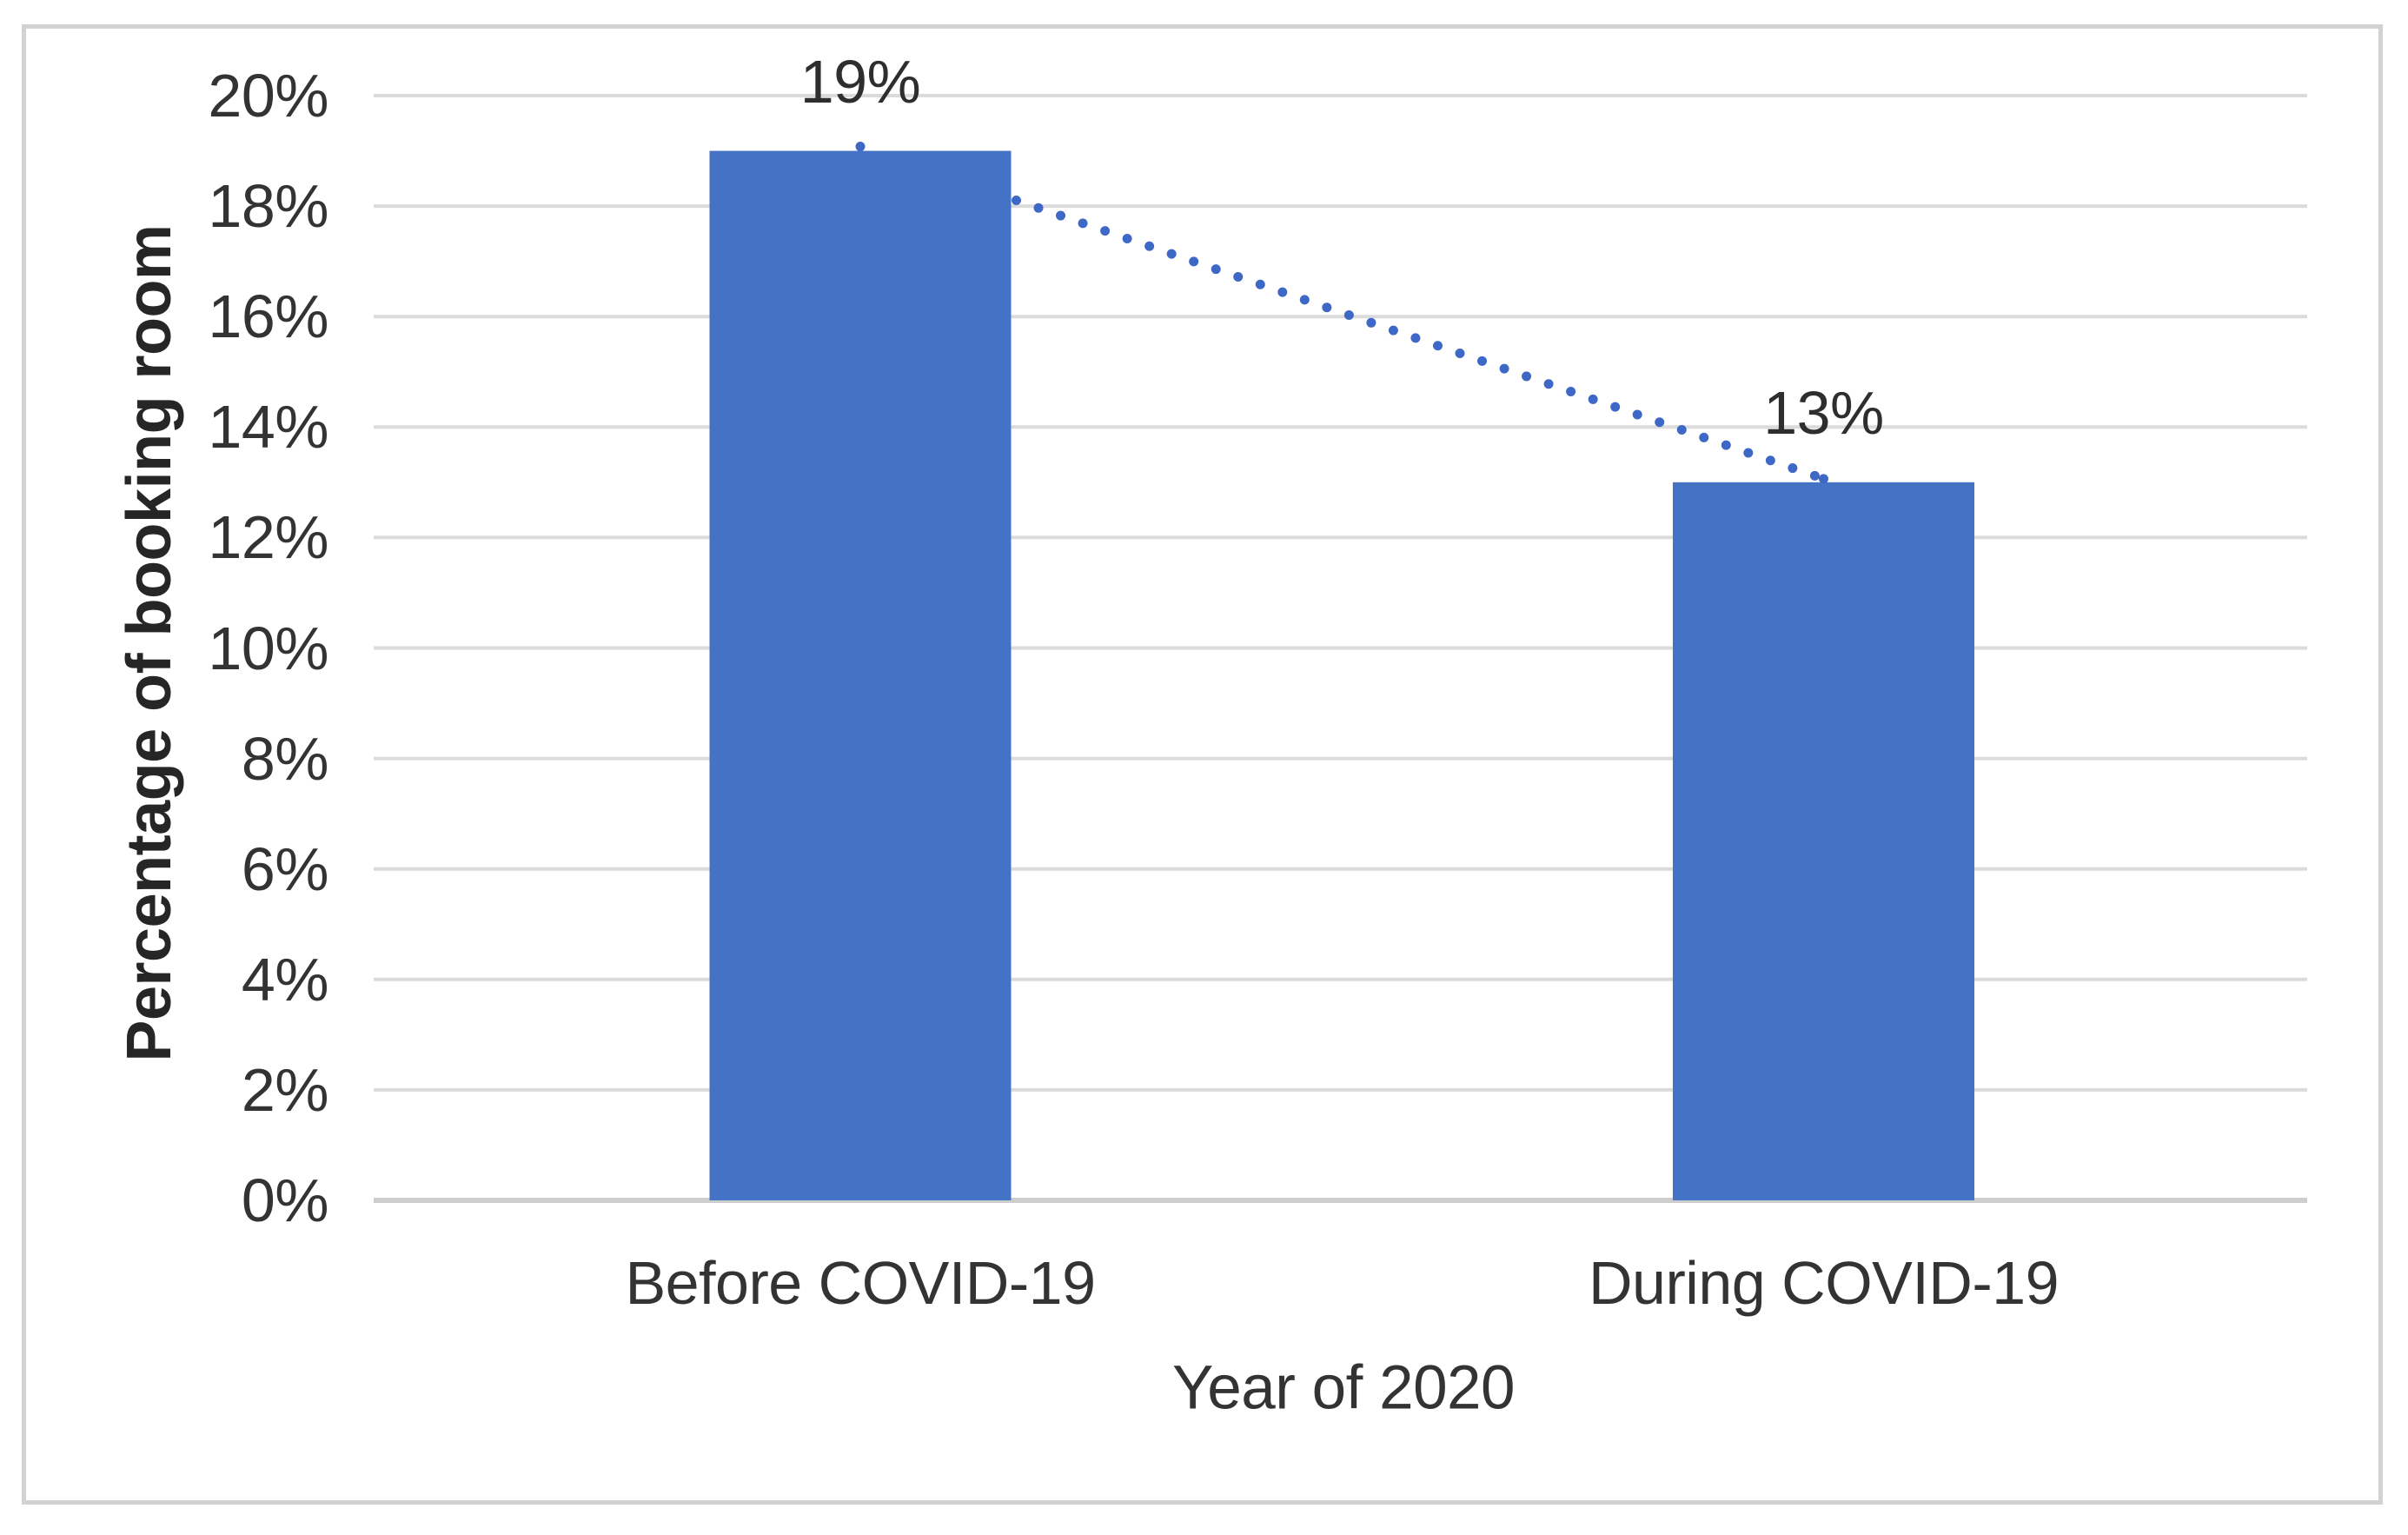  Describe the element at coordinates (285, 979) in the screenshot. I see `y-tick-label: 4%` at that location.